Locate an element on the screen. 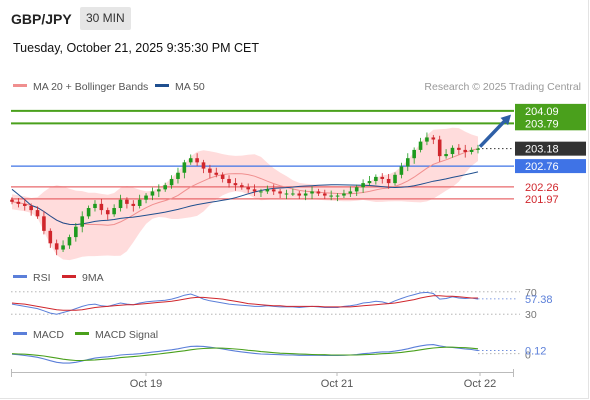 This screenshot has width=590, height=400. level-label-bg-resistance is located at coordinates (550, 110).